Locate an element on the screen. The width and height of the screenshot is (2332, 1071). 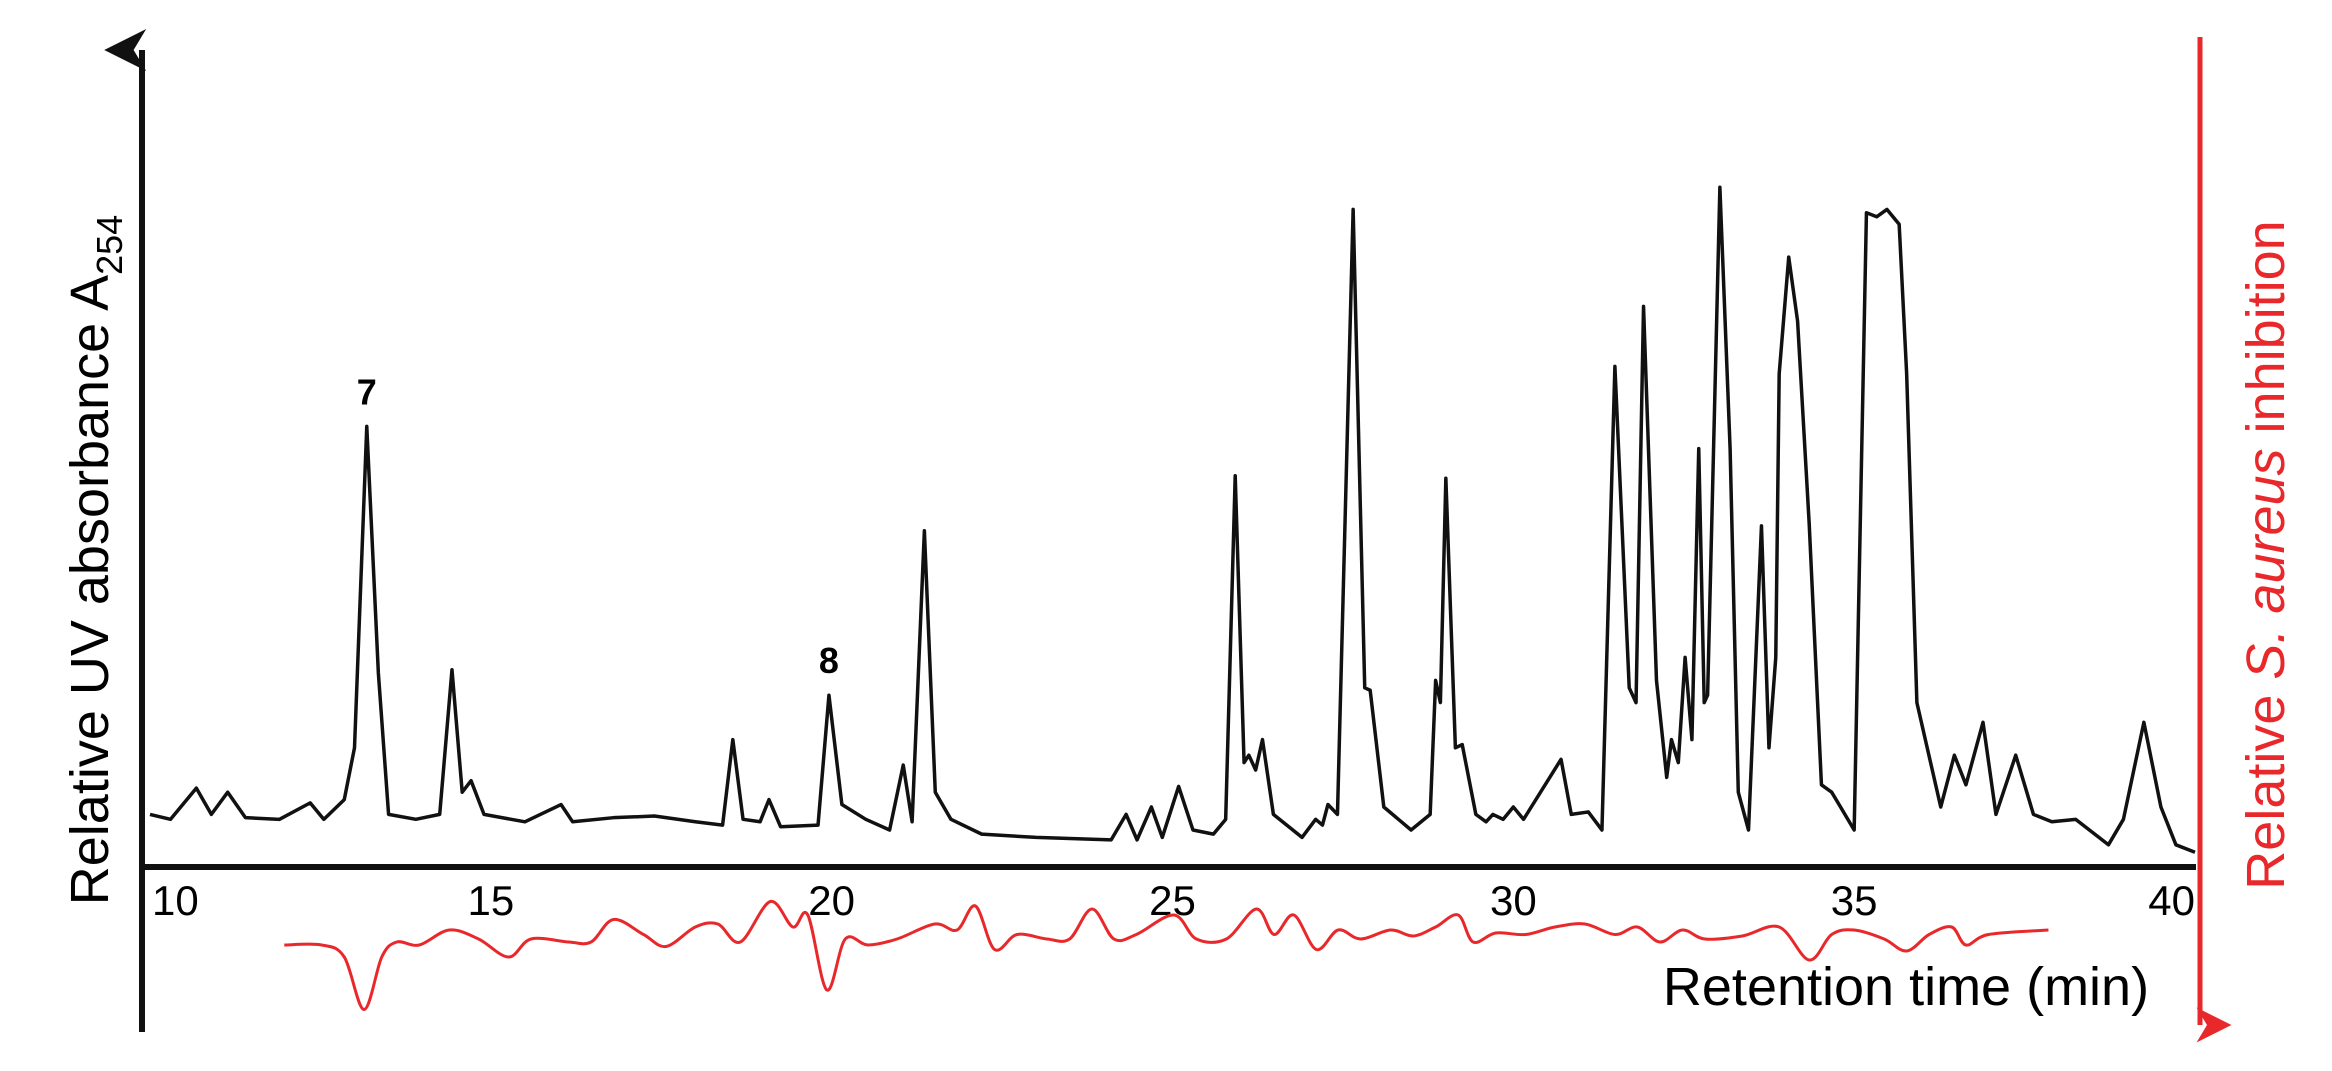
x-tick-label: 20 is located at coordinates (831, 900).